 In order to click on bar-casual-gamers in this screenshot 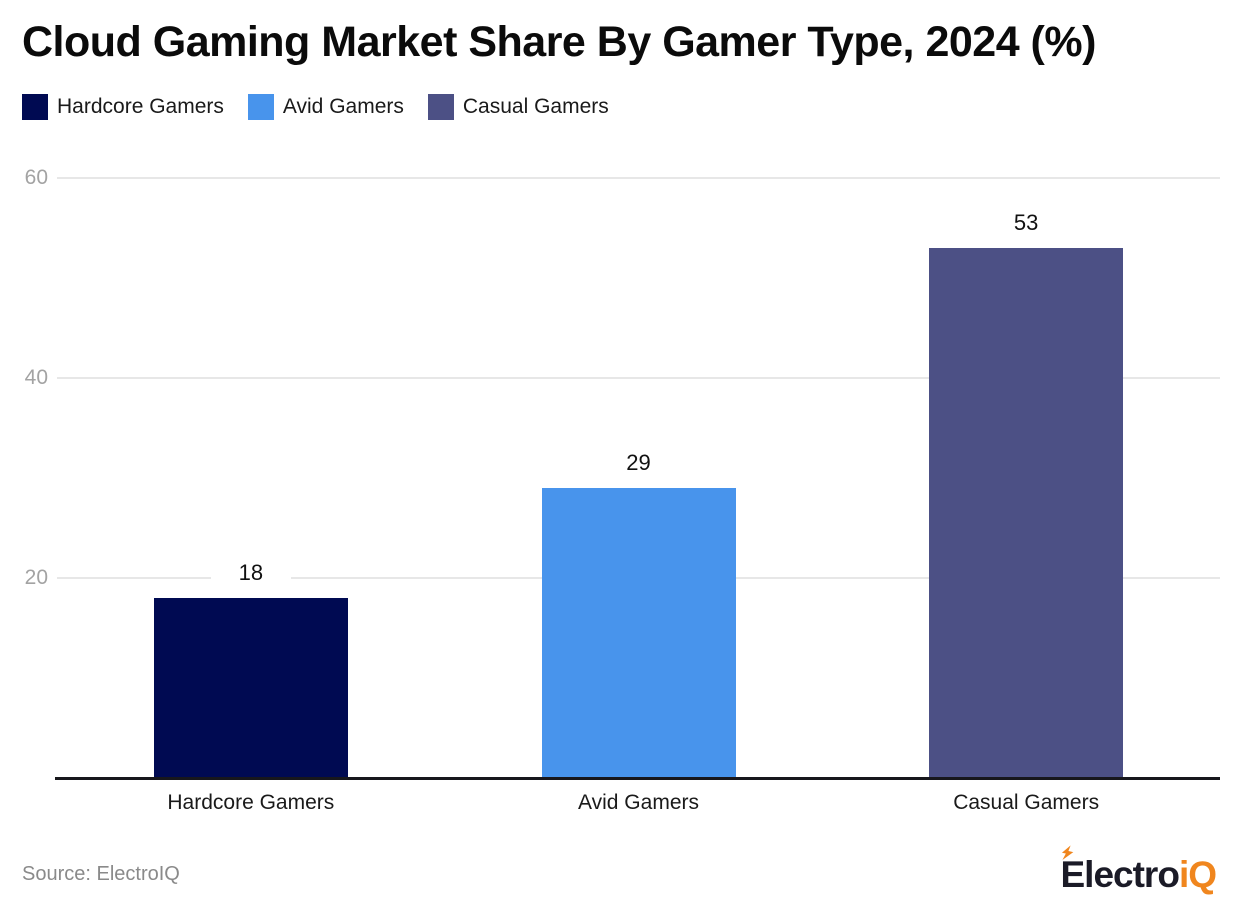, I will do `click(1026, 513)`.